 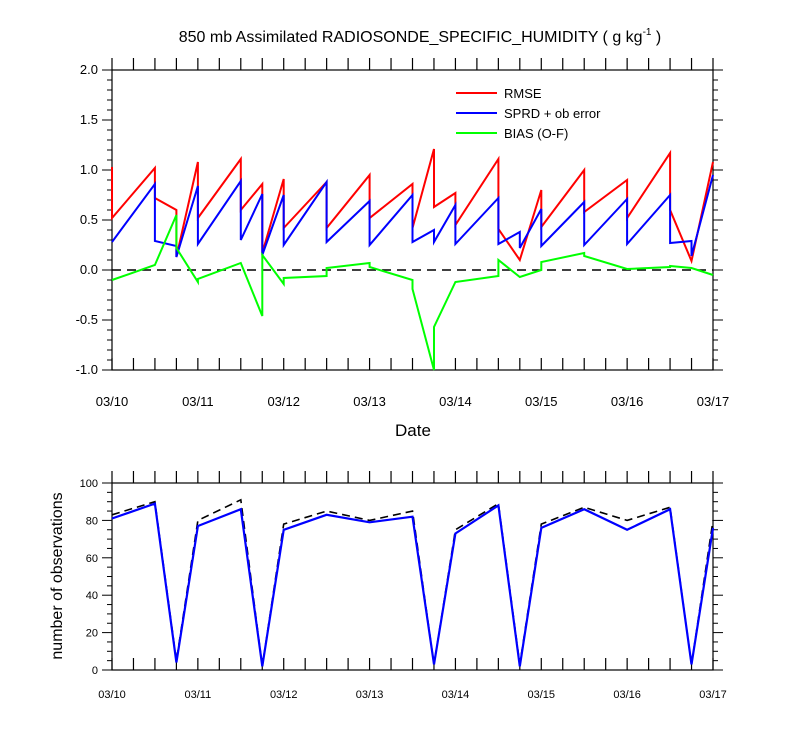 What do you see at coordinates (541, 401) in the screenshot?
I see `top-x-tick-label: 03/15` at bounding box center [541, 401].